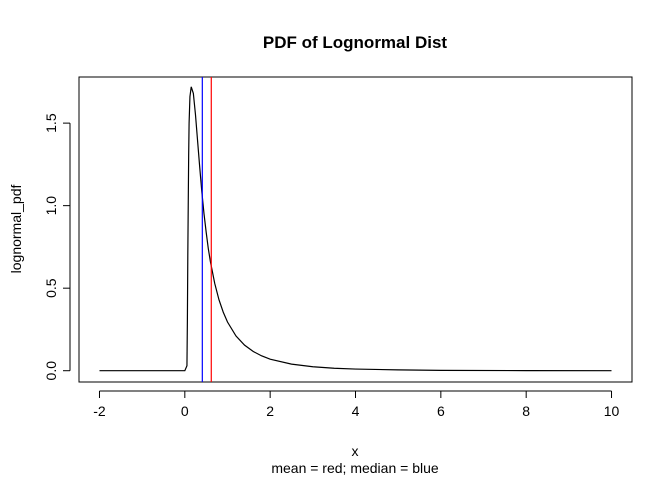 This screenshot has width=672, height=480. What do you see at coordinates (612, 411) in the screenshot?
I see `x-tick-label: 10` at bounding box center [612, 411].